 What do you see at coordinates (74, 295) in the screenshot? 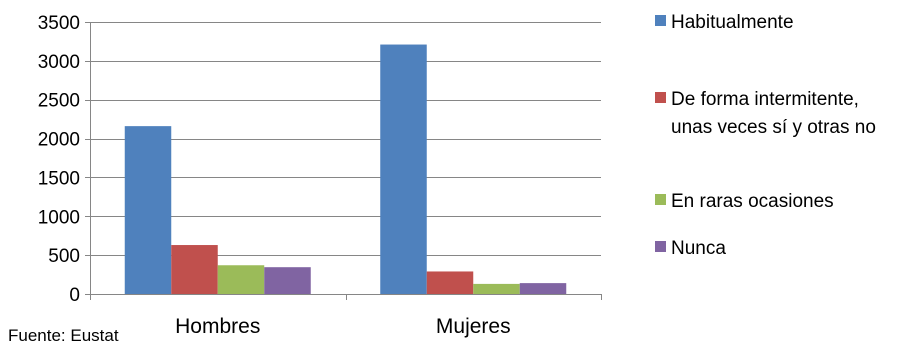
I see `y-tick-label: 0` at bounding box center [74, 295].